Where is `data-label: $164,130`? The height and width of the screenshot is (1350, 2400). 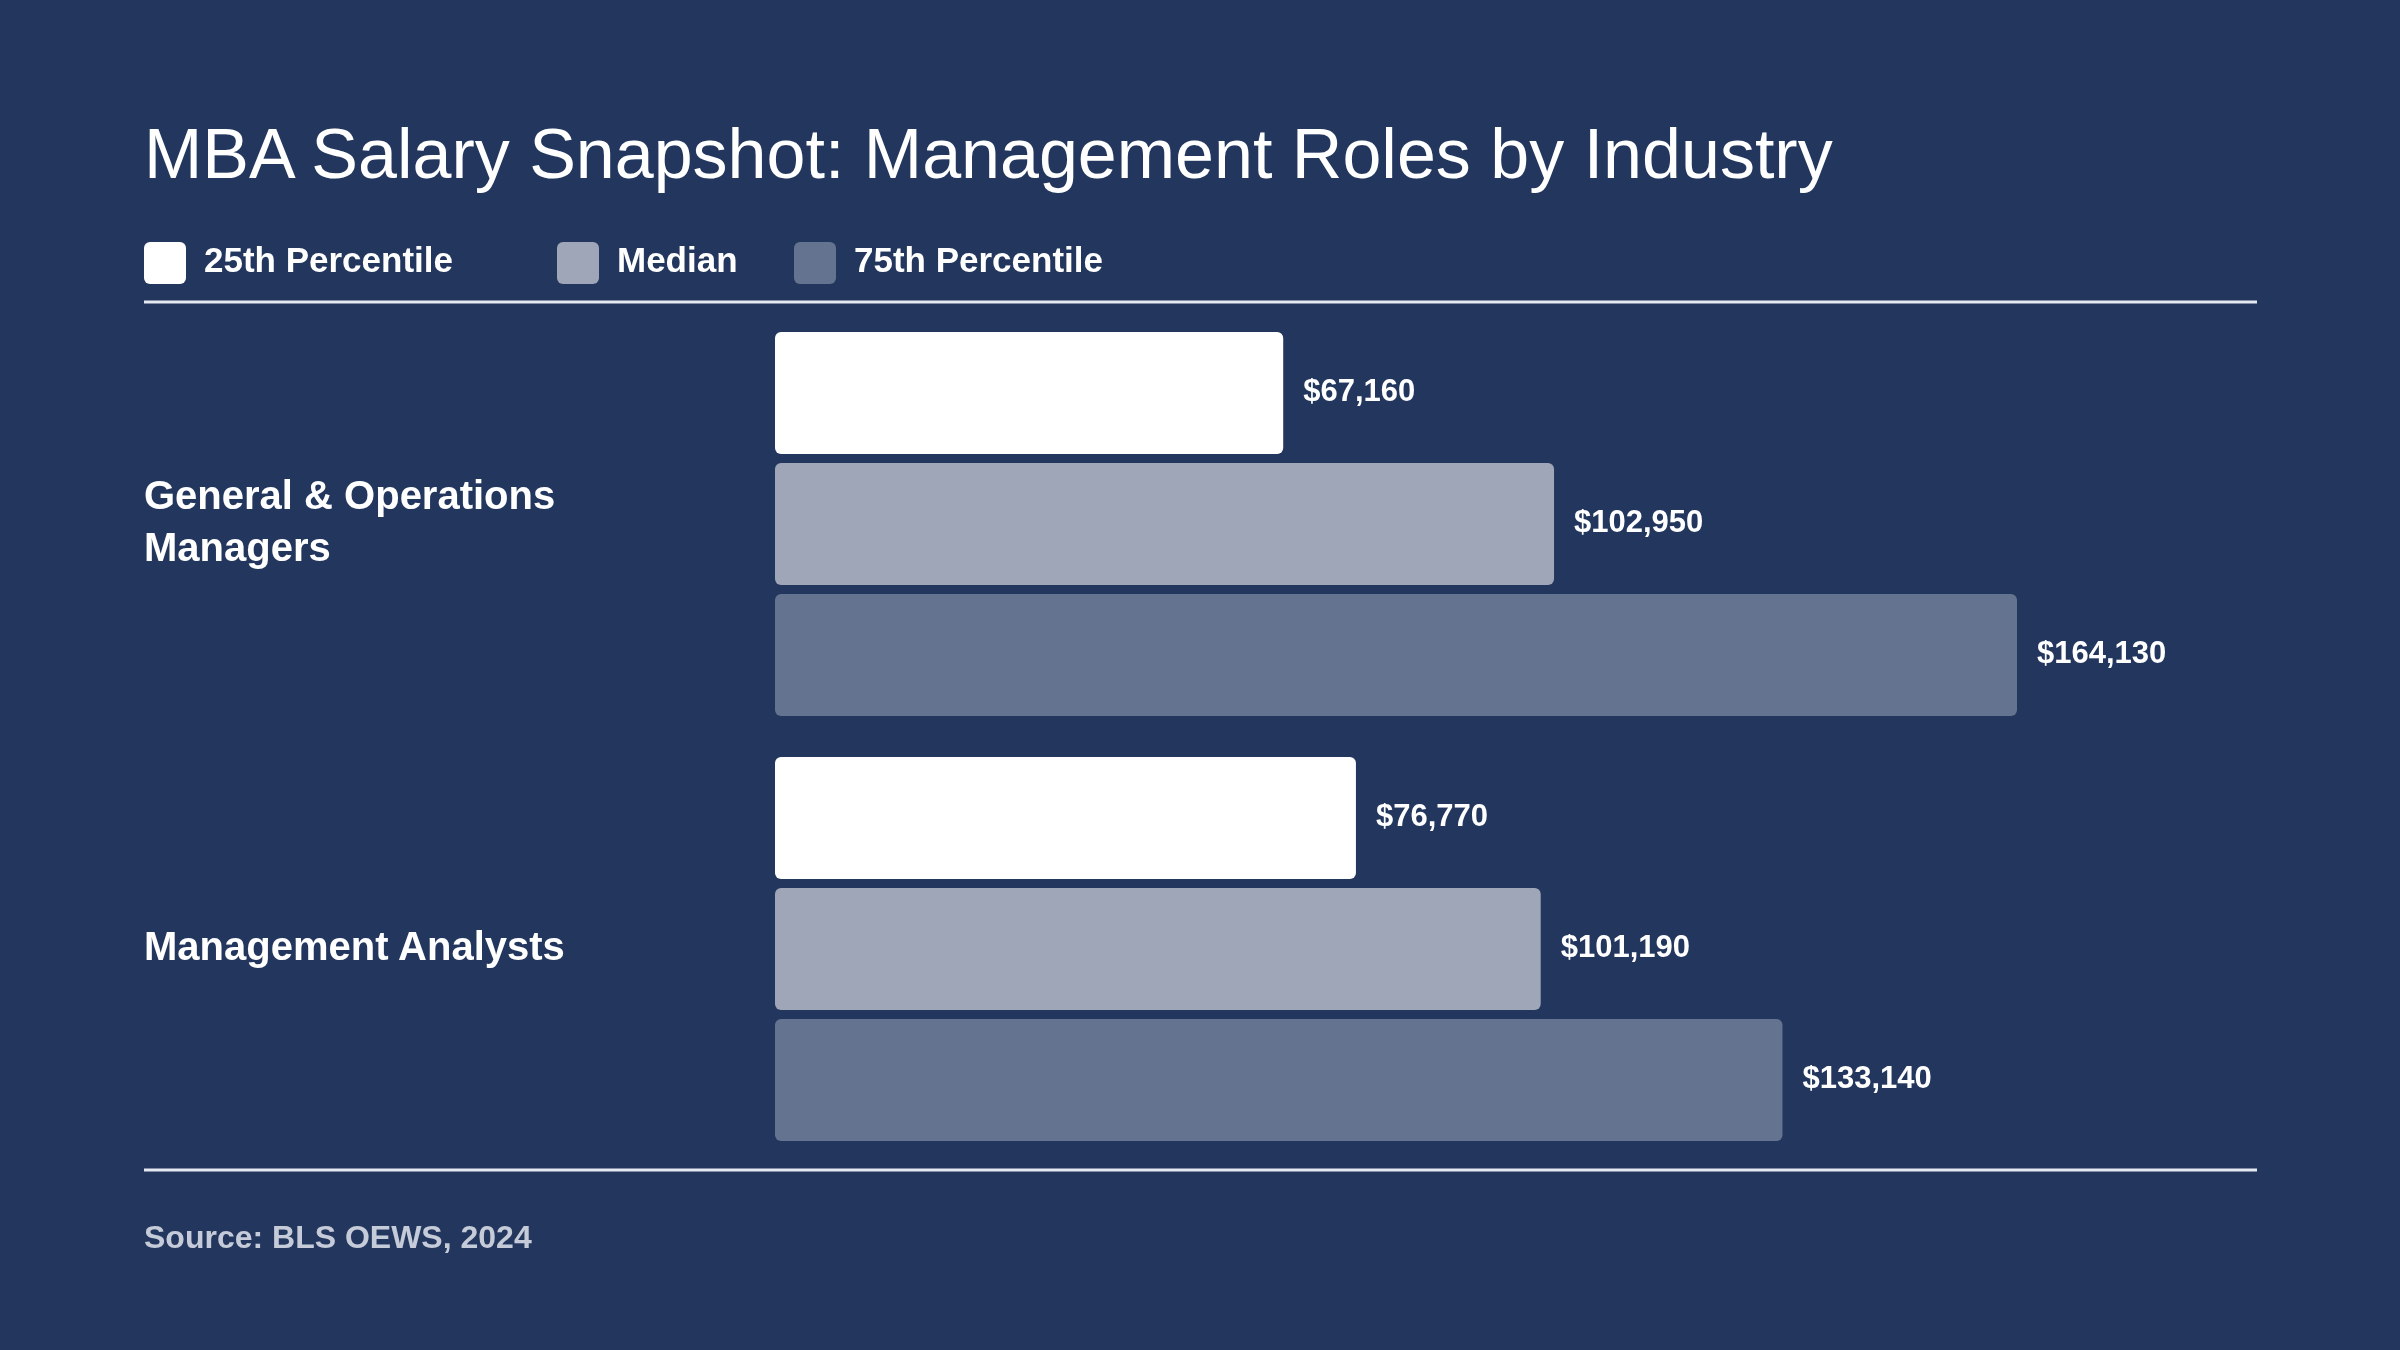
data-label: $164,130 is located at coordinates (2102, 653).